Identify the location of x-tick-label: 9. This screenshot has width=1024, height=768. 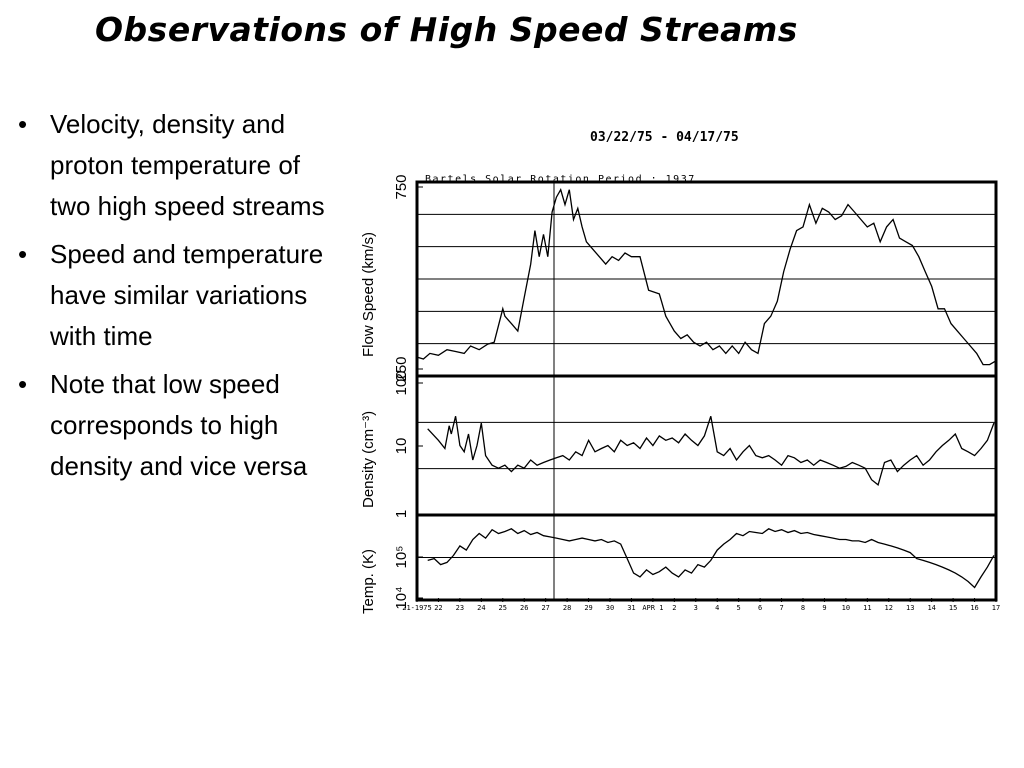
(824, 608).